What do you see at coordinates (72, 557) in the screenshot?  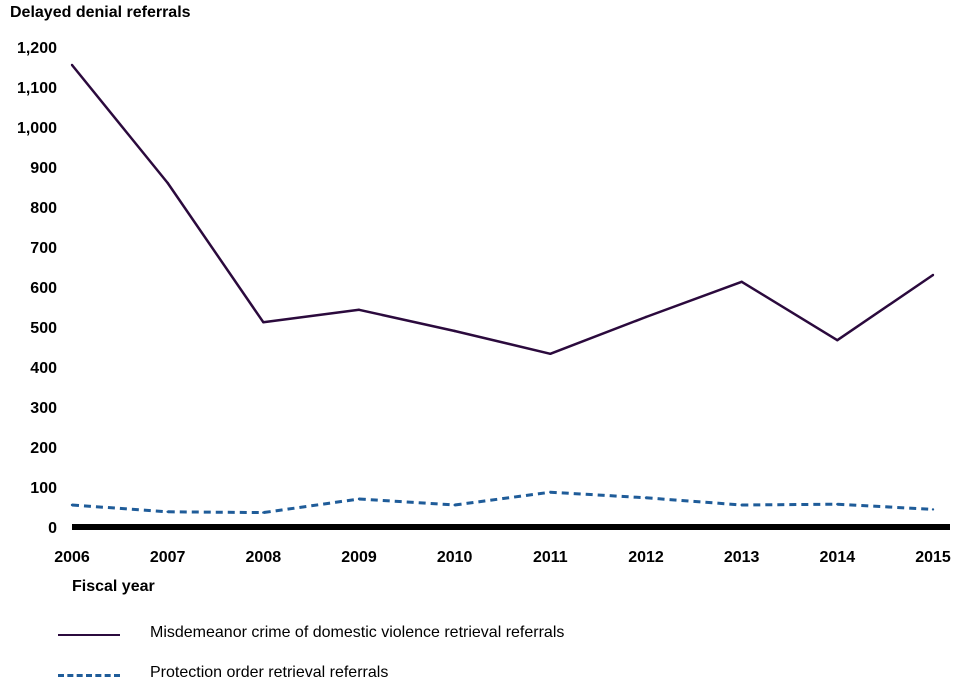 I see `x-tick-label: 2006` at bounding box center [72, 557].